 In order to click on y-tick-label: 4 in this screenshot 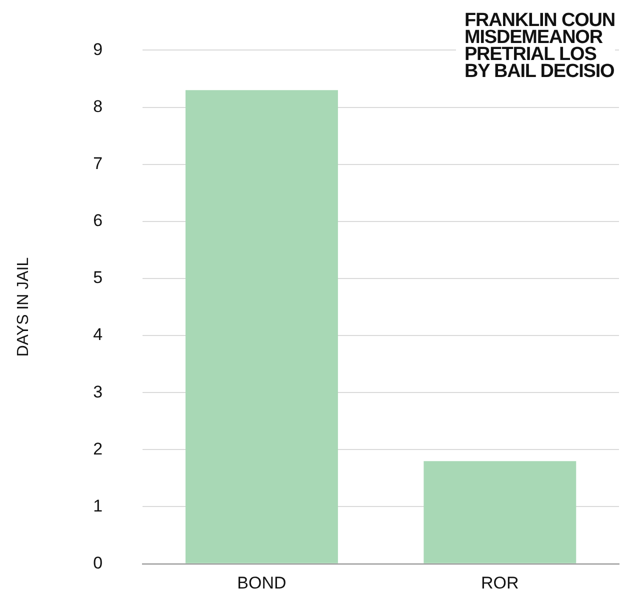, I will do `click(98, 334)`.